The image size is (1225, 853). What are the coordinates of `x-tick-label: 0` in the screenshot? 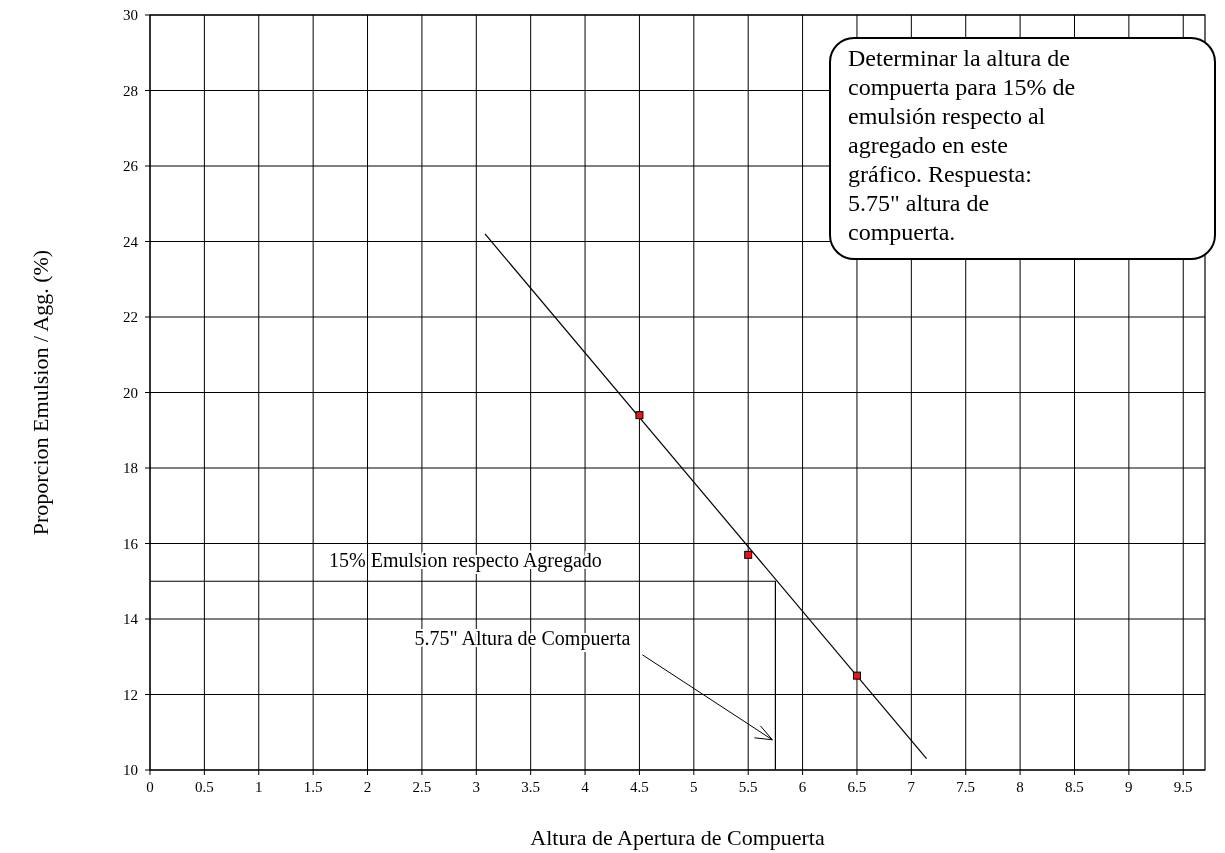 It's located at (150, 787).